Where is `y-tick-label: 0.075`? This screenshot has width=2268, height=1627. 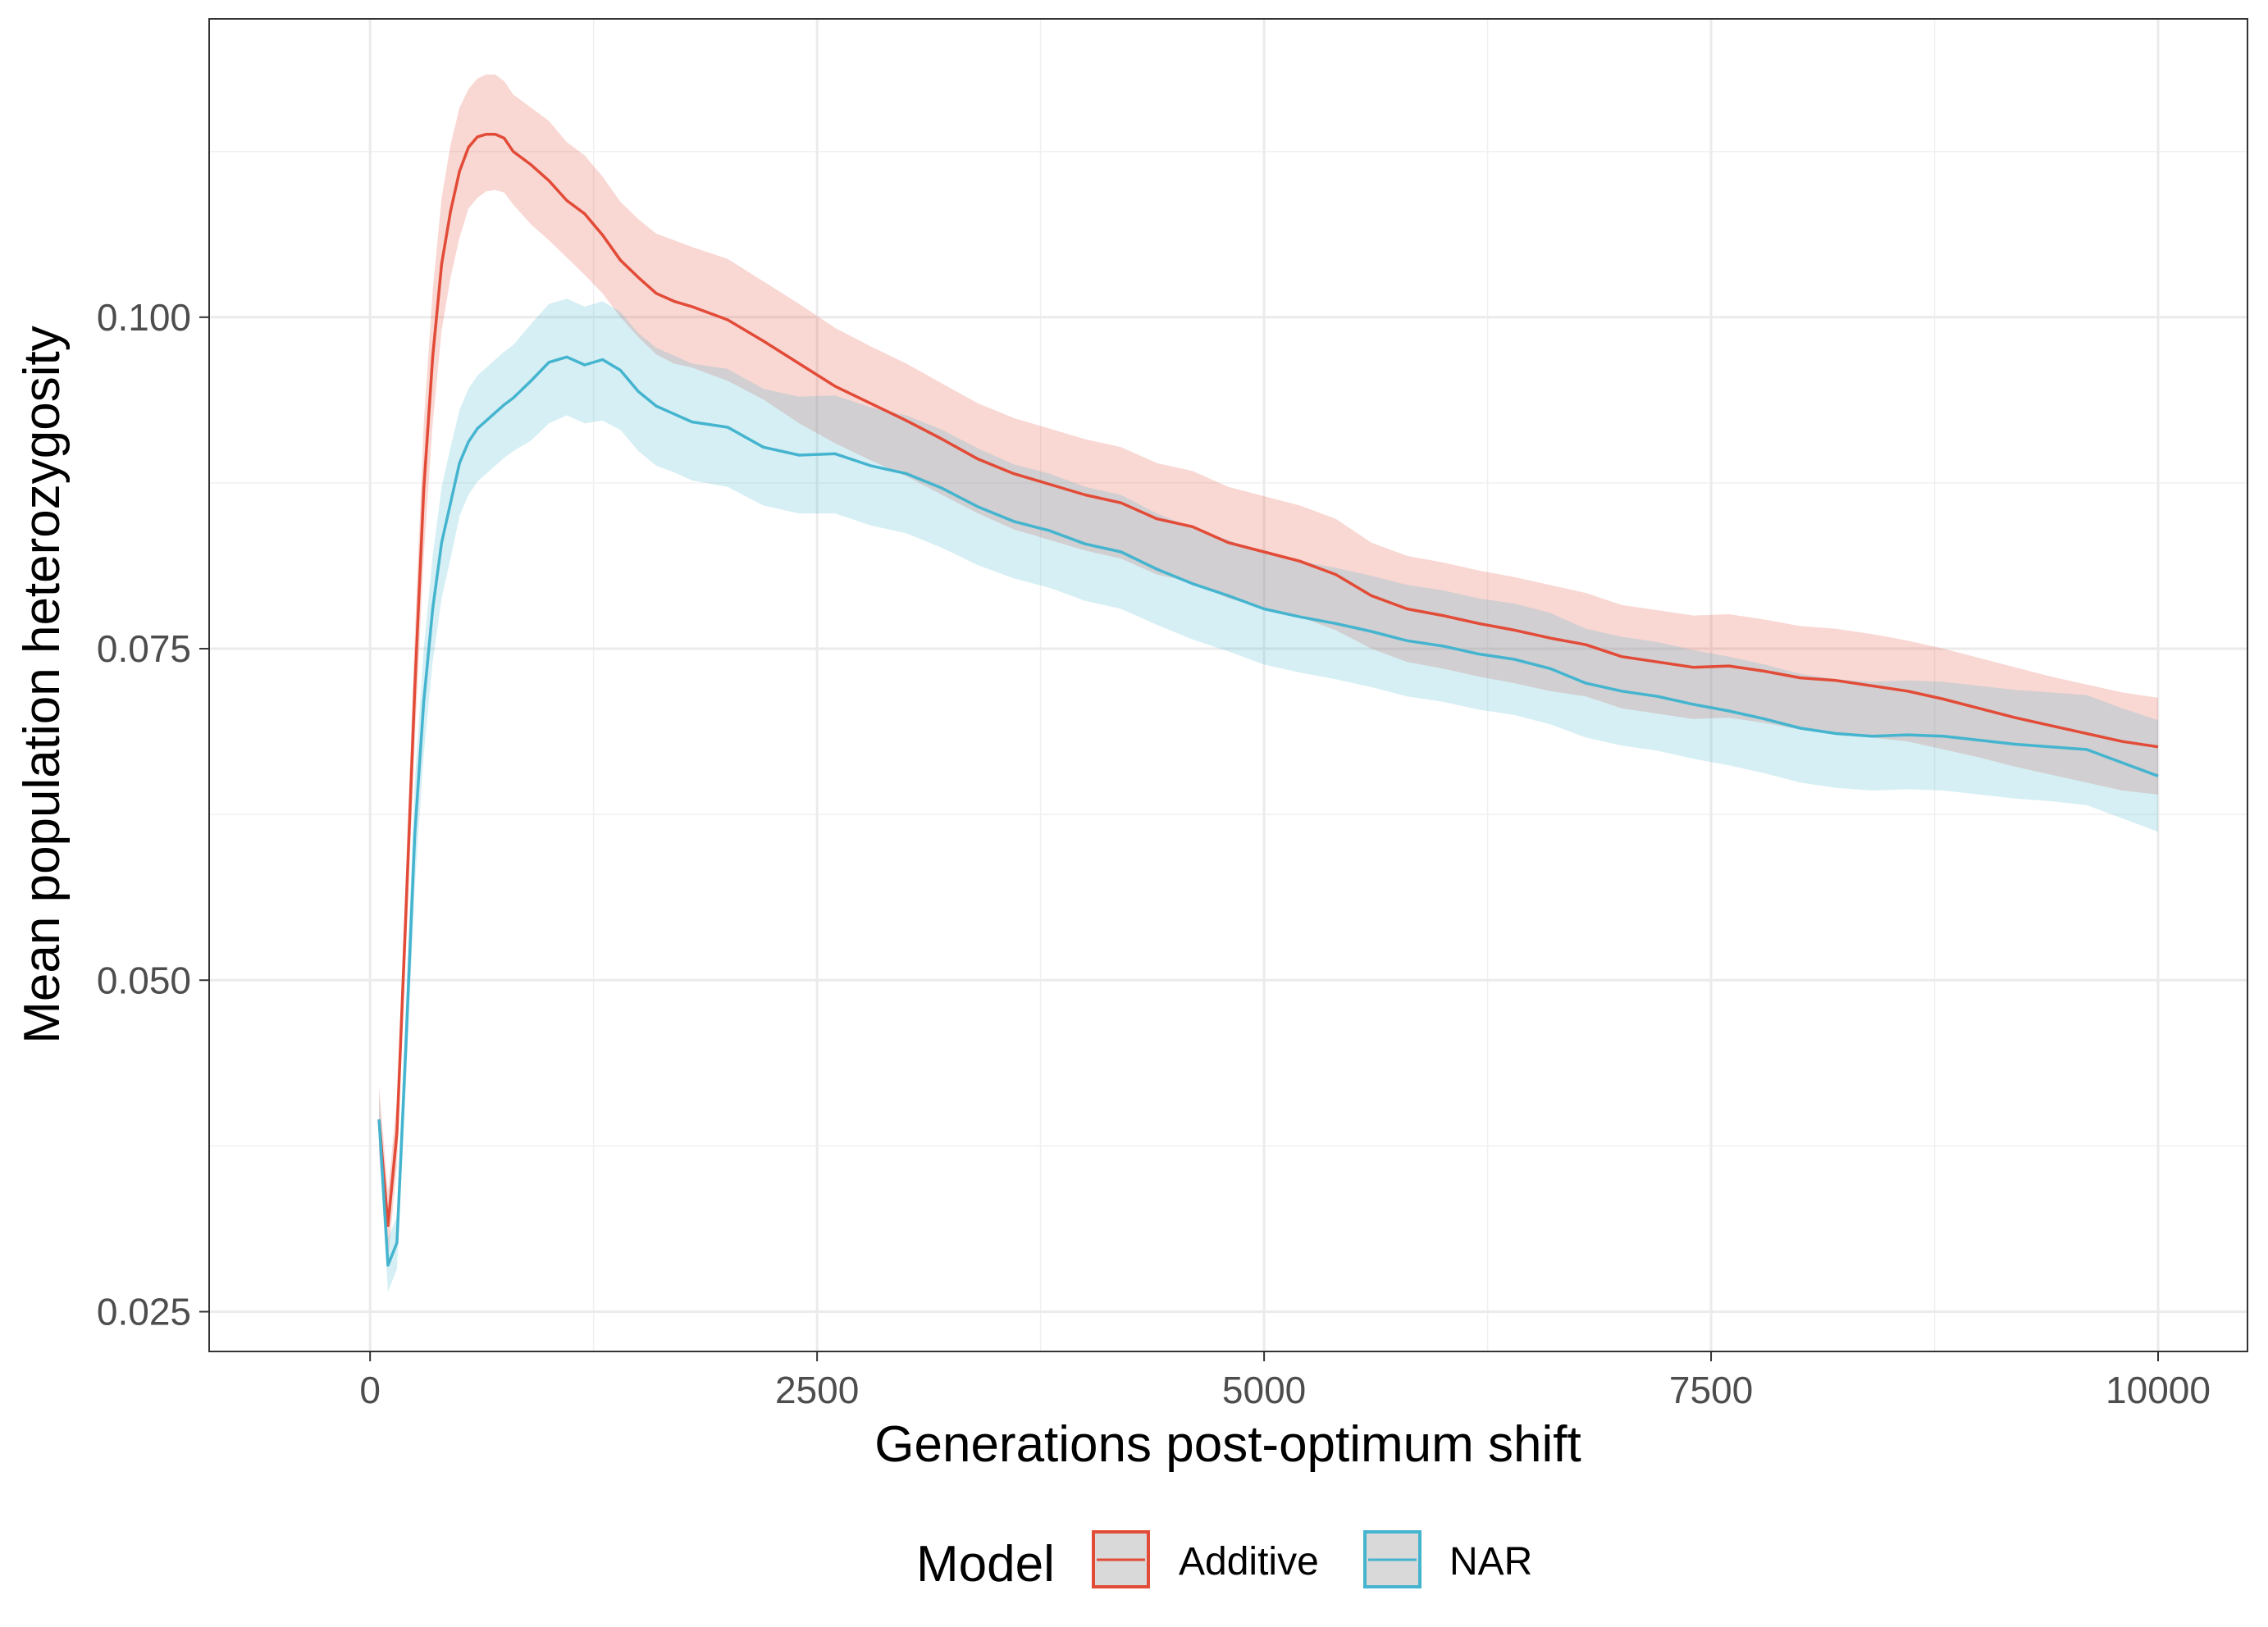 y-tick-label: 0.075 is located at coordinates (144, 648).